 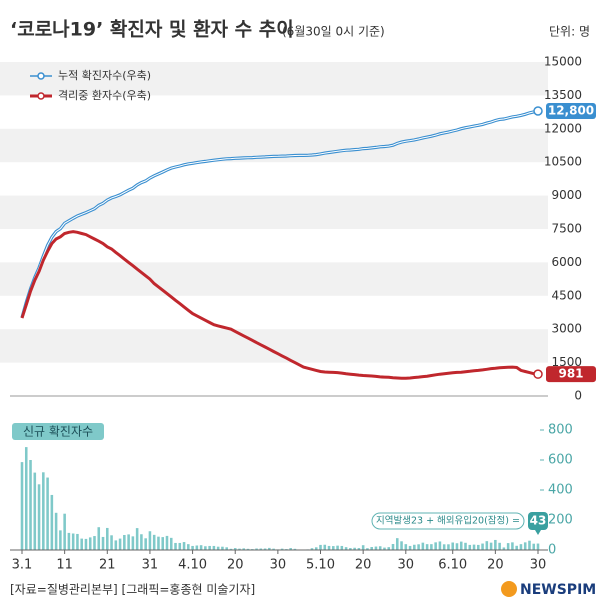 I want to click on logo: NEWSPIM, so click(x=558, y=590).